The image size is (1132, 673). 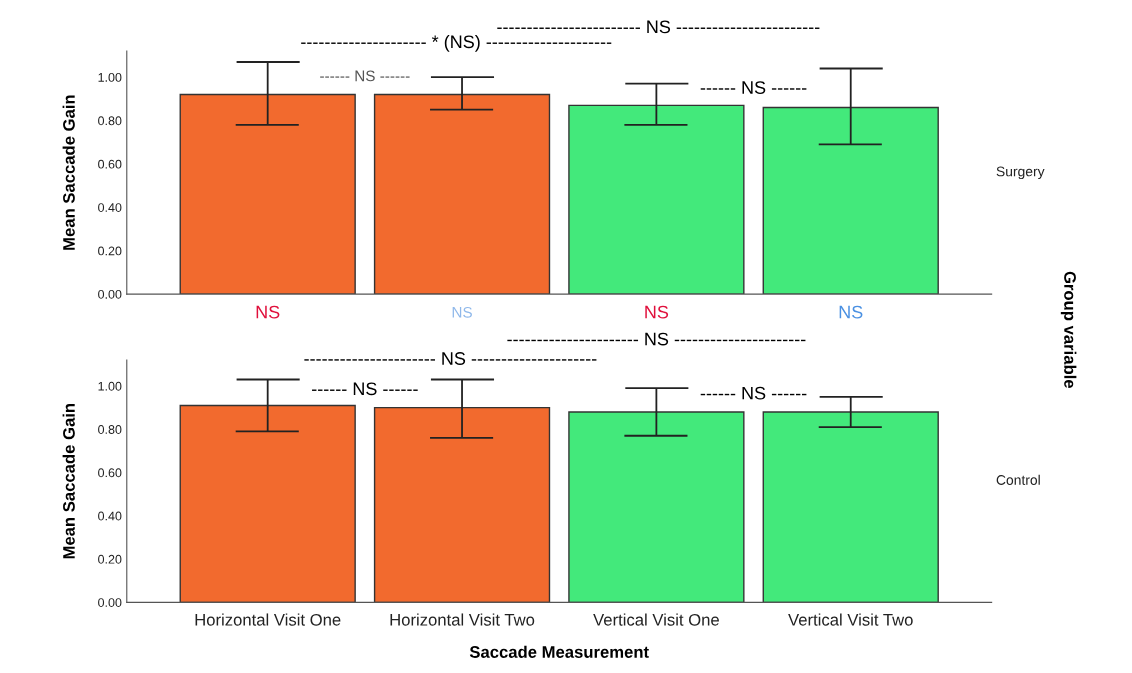 What do you see at coordinates (559, 651) in the screenshot?
I see `x-axis-title: Saccade Measurement` at bounding box center [559, 651].